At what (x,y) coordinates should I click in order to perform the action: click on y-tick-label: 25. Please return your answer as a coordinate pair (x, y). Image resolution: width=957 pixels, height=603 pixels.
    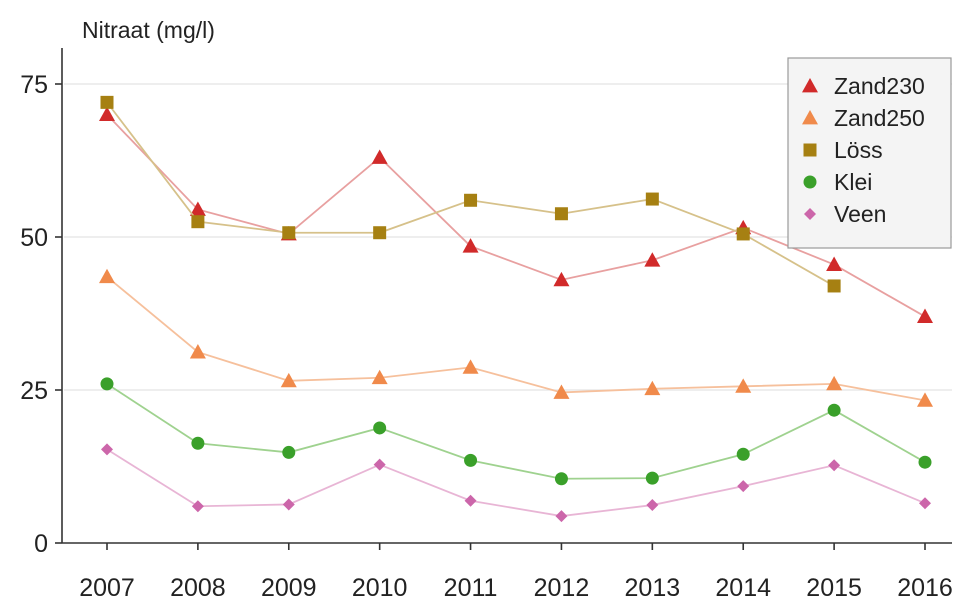
    Looking at the image, I should click on (34, 391).